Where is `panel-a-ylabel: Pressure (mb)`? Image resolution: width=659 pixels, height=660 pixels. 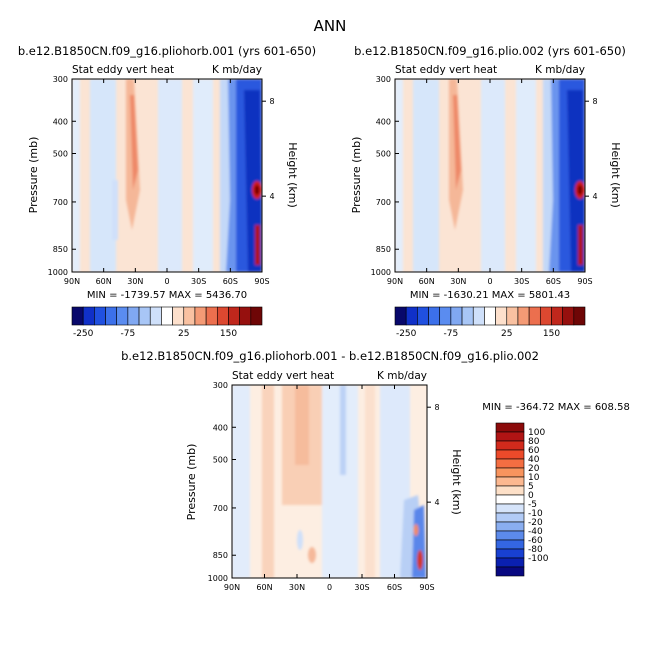
panel-a-ylabel: Pressure (mb) is located at coordinates (33, 175).